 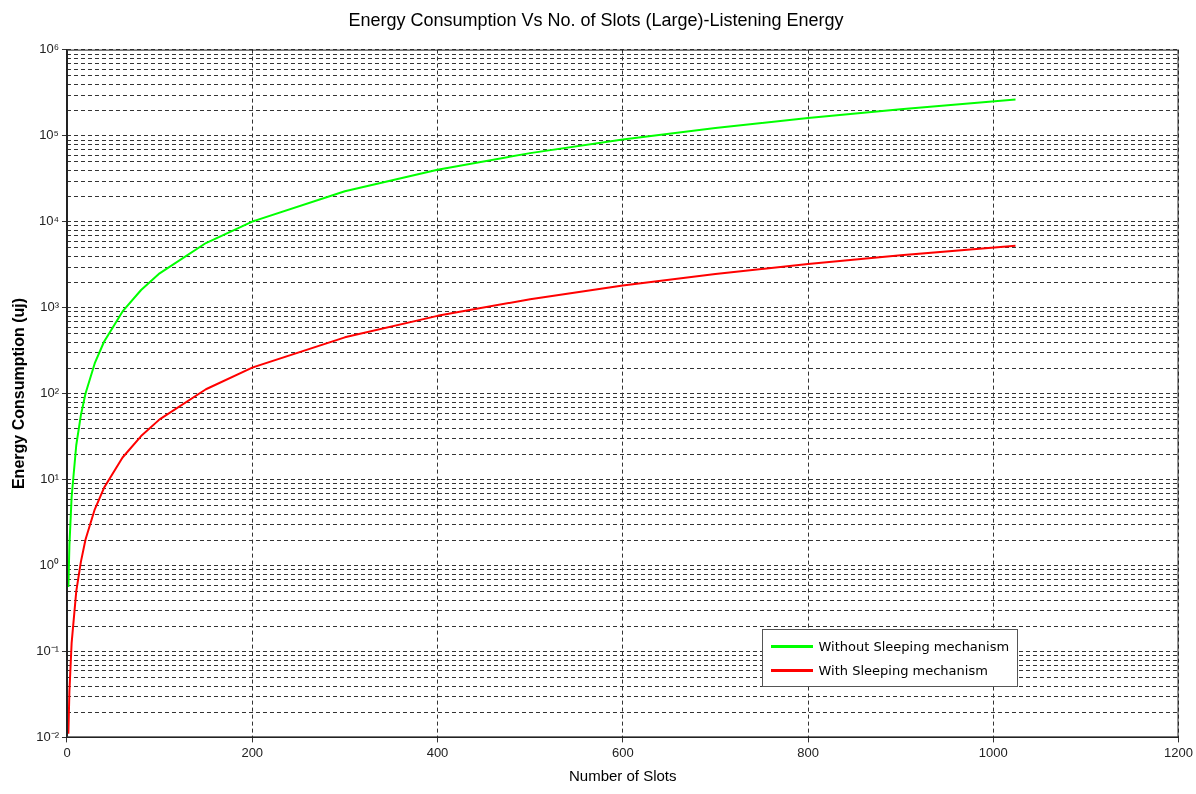 What do you see at coordinates (914, 646) in the screenshot?
I see `legend-label: Without Sleeping mechanism` at bounding box center [914, 646].